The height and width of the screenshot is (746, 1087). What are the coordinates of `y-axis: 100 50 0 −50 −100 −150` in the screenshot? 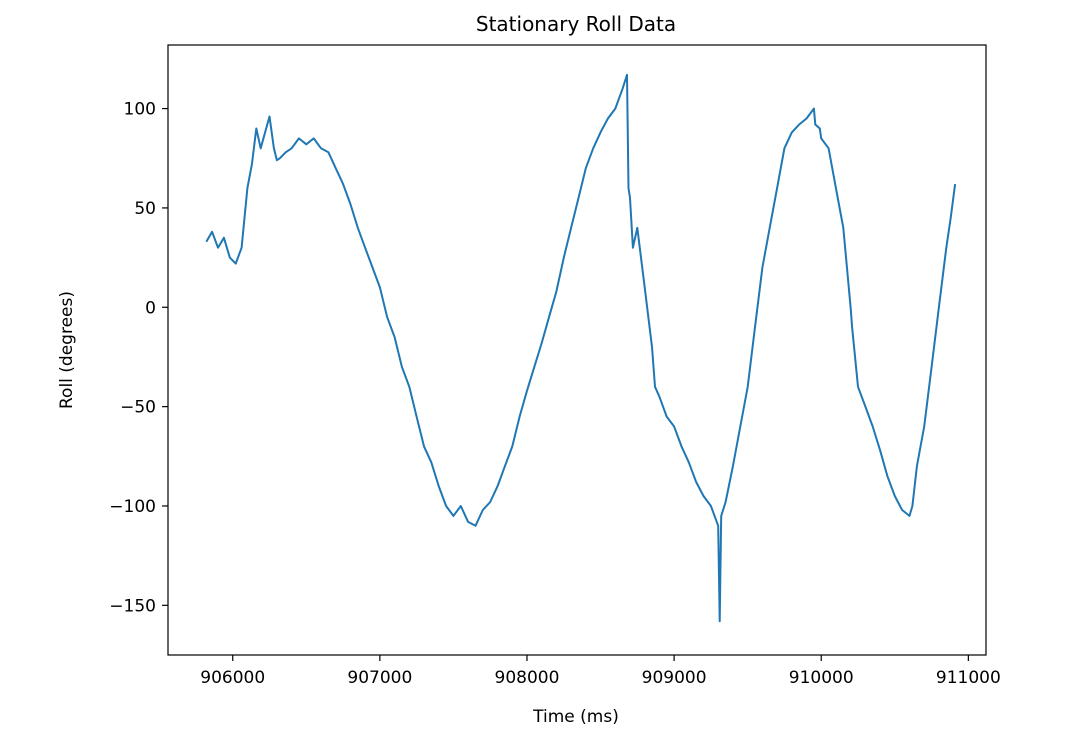 It's located at (138, 358).